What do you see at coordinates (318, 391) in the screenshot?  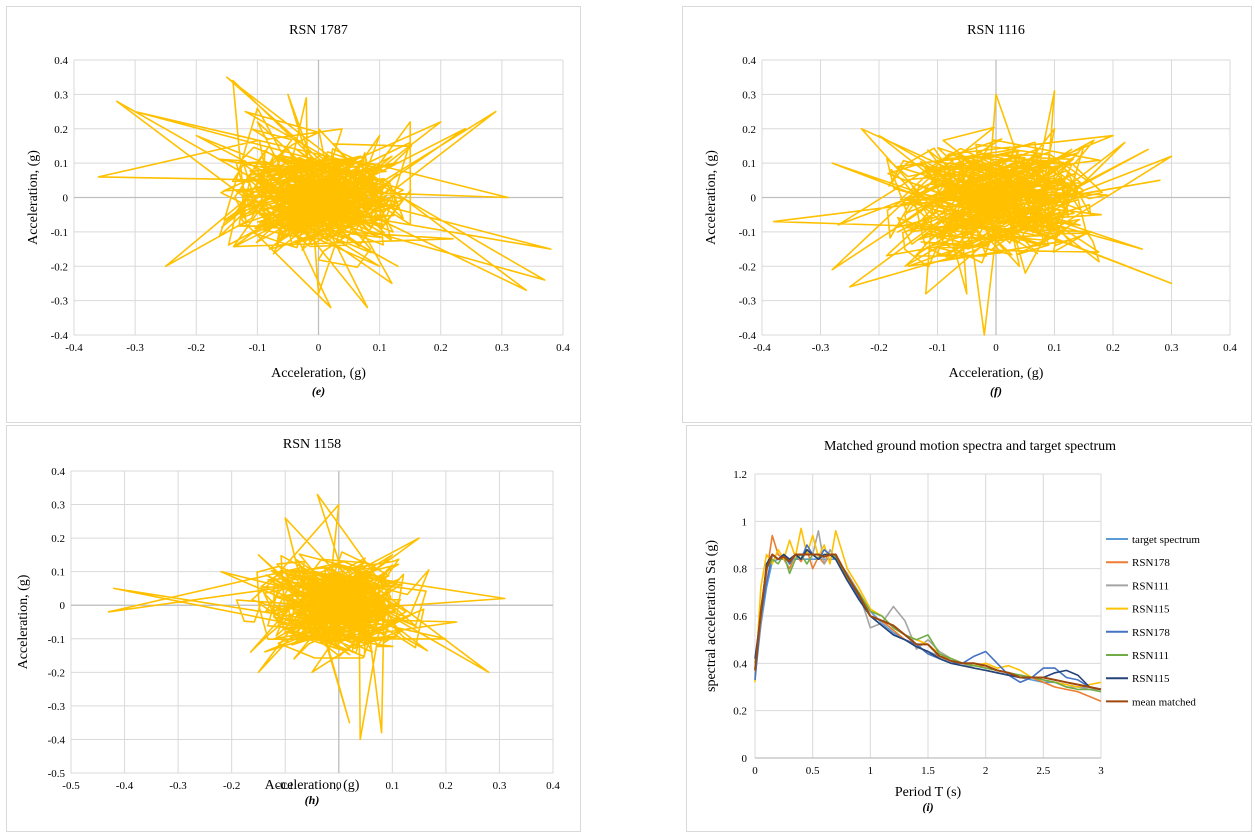 I see `panel-caption: (e)` at bounding box center [318, 391].